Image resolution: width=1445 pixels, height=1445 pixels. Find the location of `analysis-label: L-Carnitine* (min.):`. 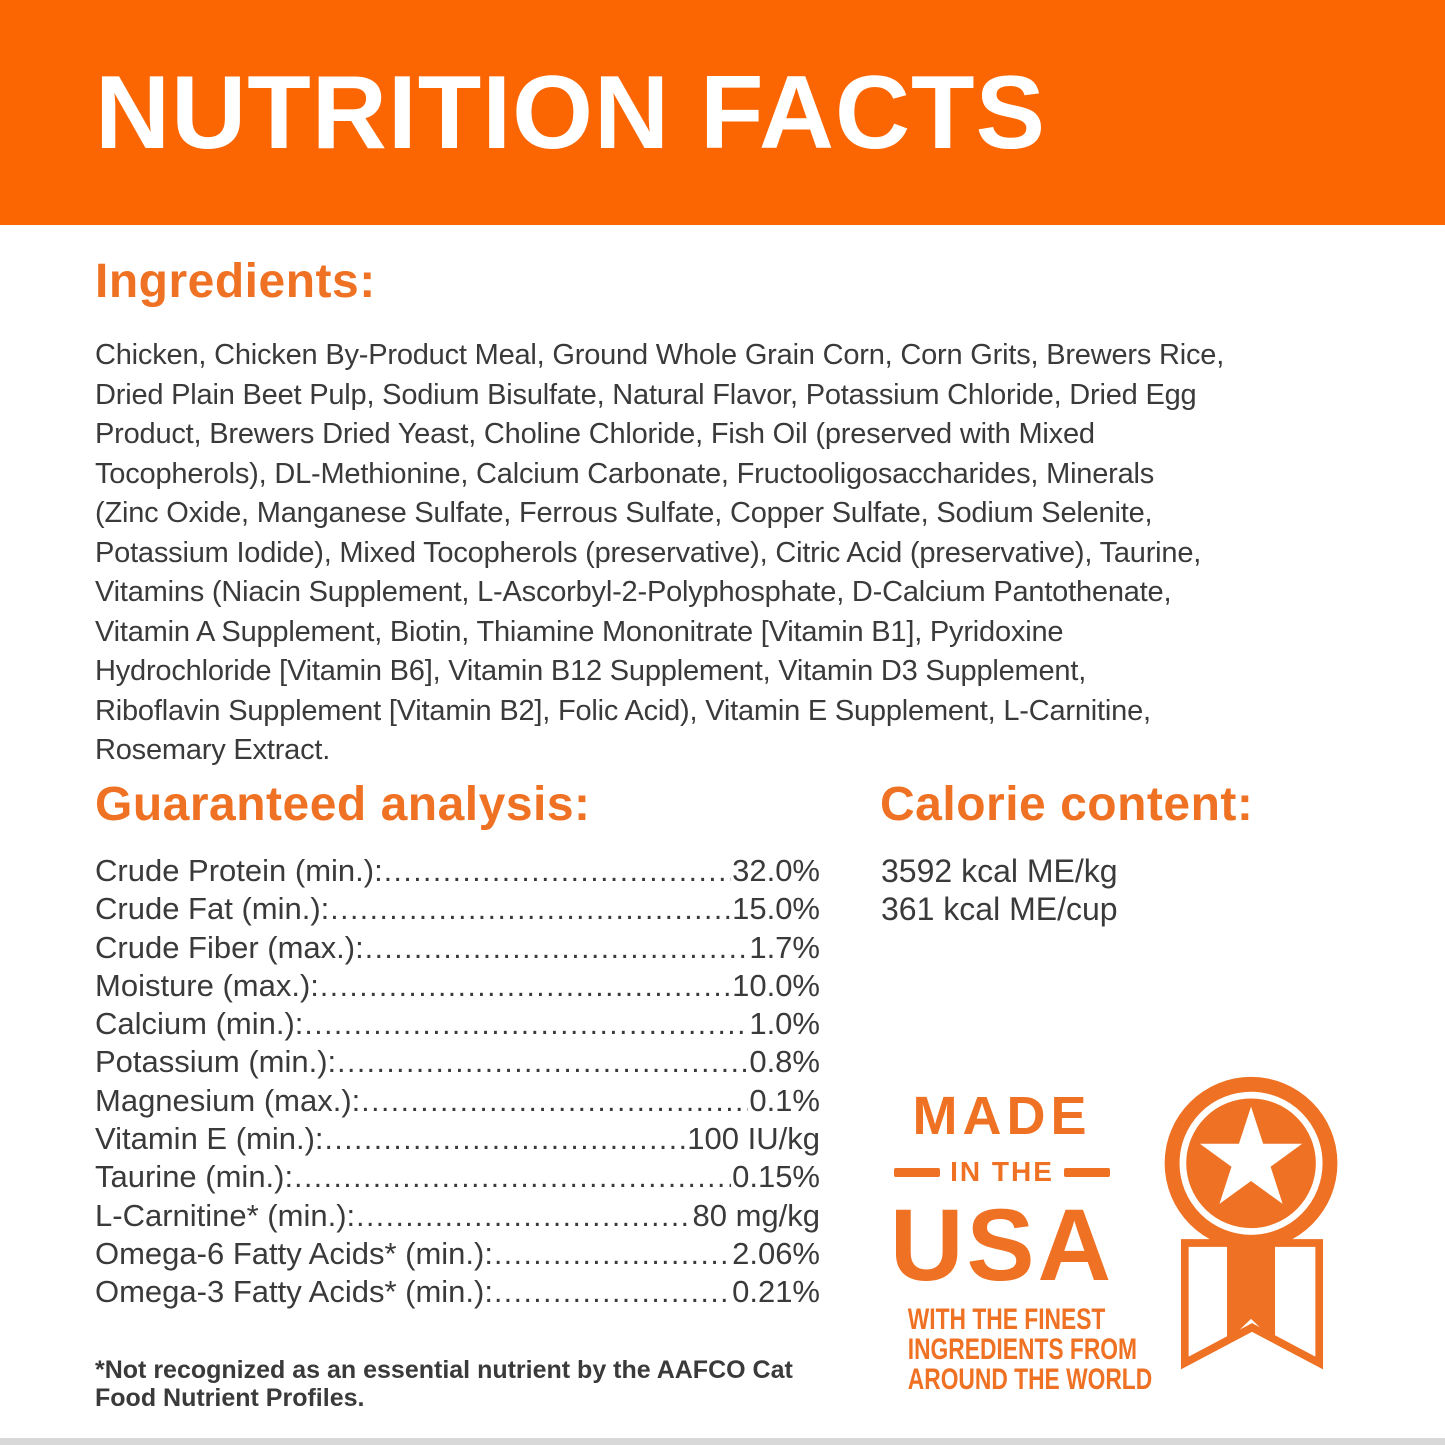

analysis-label: L-Carnitine* (min.): is located at coordinates (225, 1215).